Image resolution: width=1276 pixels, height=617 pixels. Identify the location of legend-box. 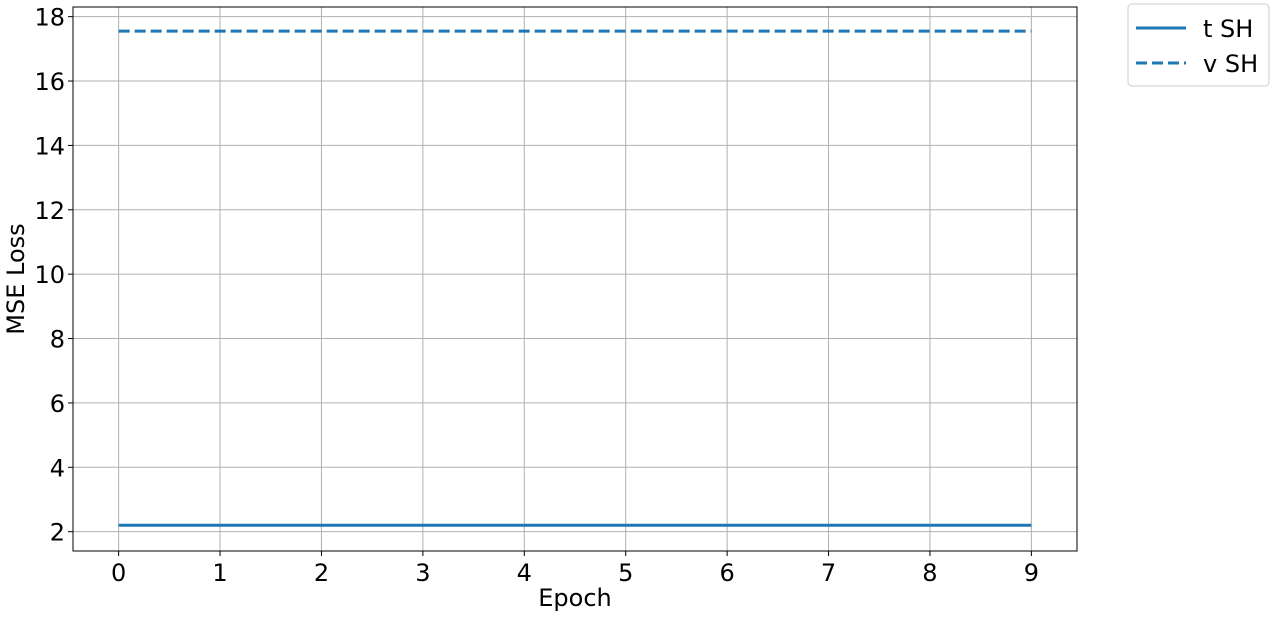
(1198, 45).